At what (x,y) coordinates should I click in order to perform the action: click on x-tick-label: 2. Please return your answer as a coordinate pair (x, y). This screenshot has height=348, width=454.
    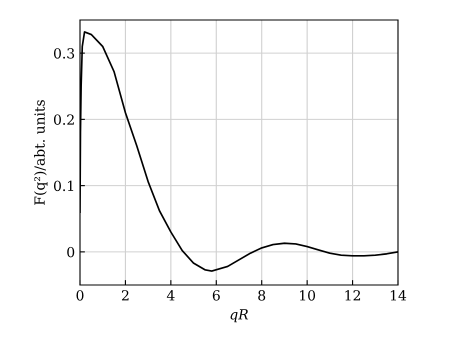
    Looking at the image, I should click on (125, 295).